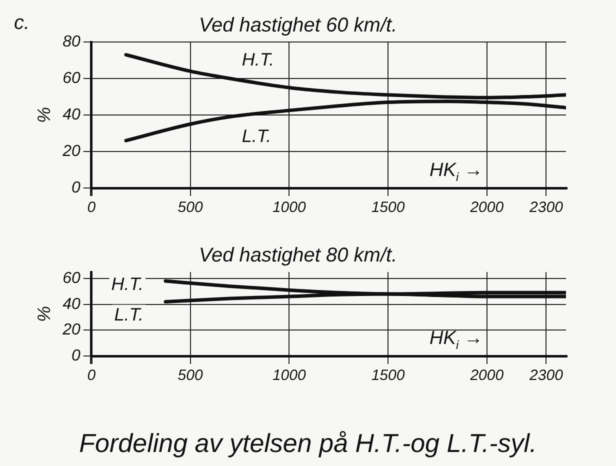 Image resolution: width=616 pixels, height=466 pixels. Describe the element at coordinates (308, 443) in the screenshot. I see `text: Fordeling av ytelsen på H.T.-og L.T.-syl.` at that location.